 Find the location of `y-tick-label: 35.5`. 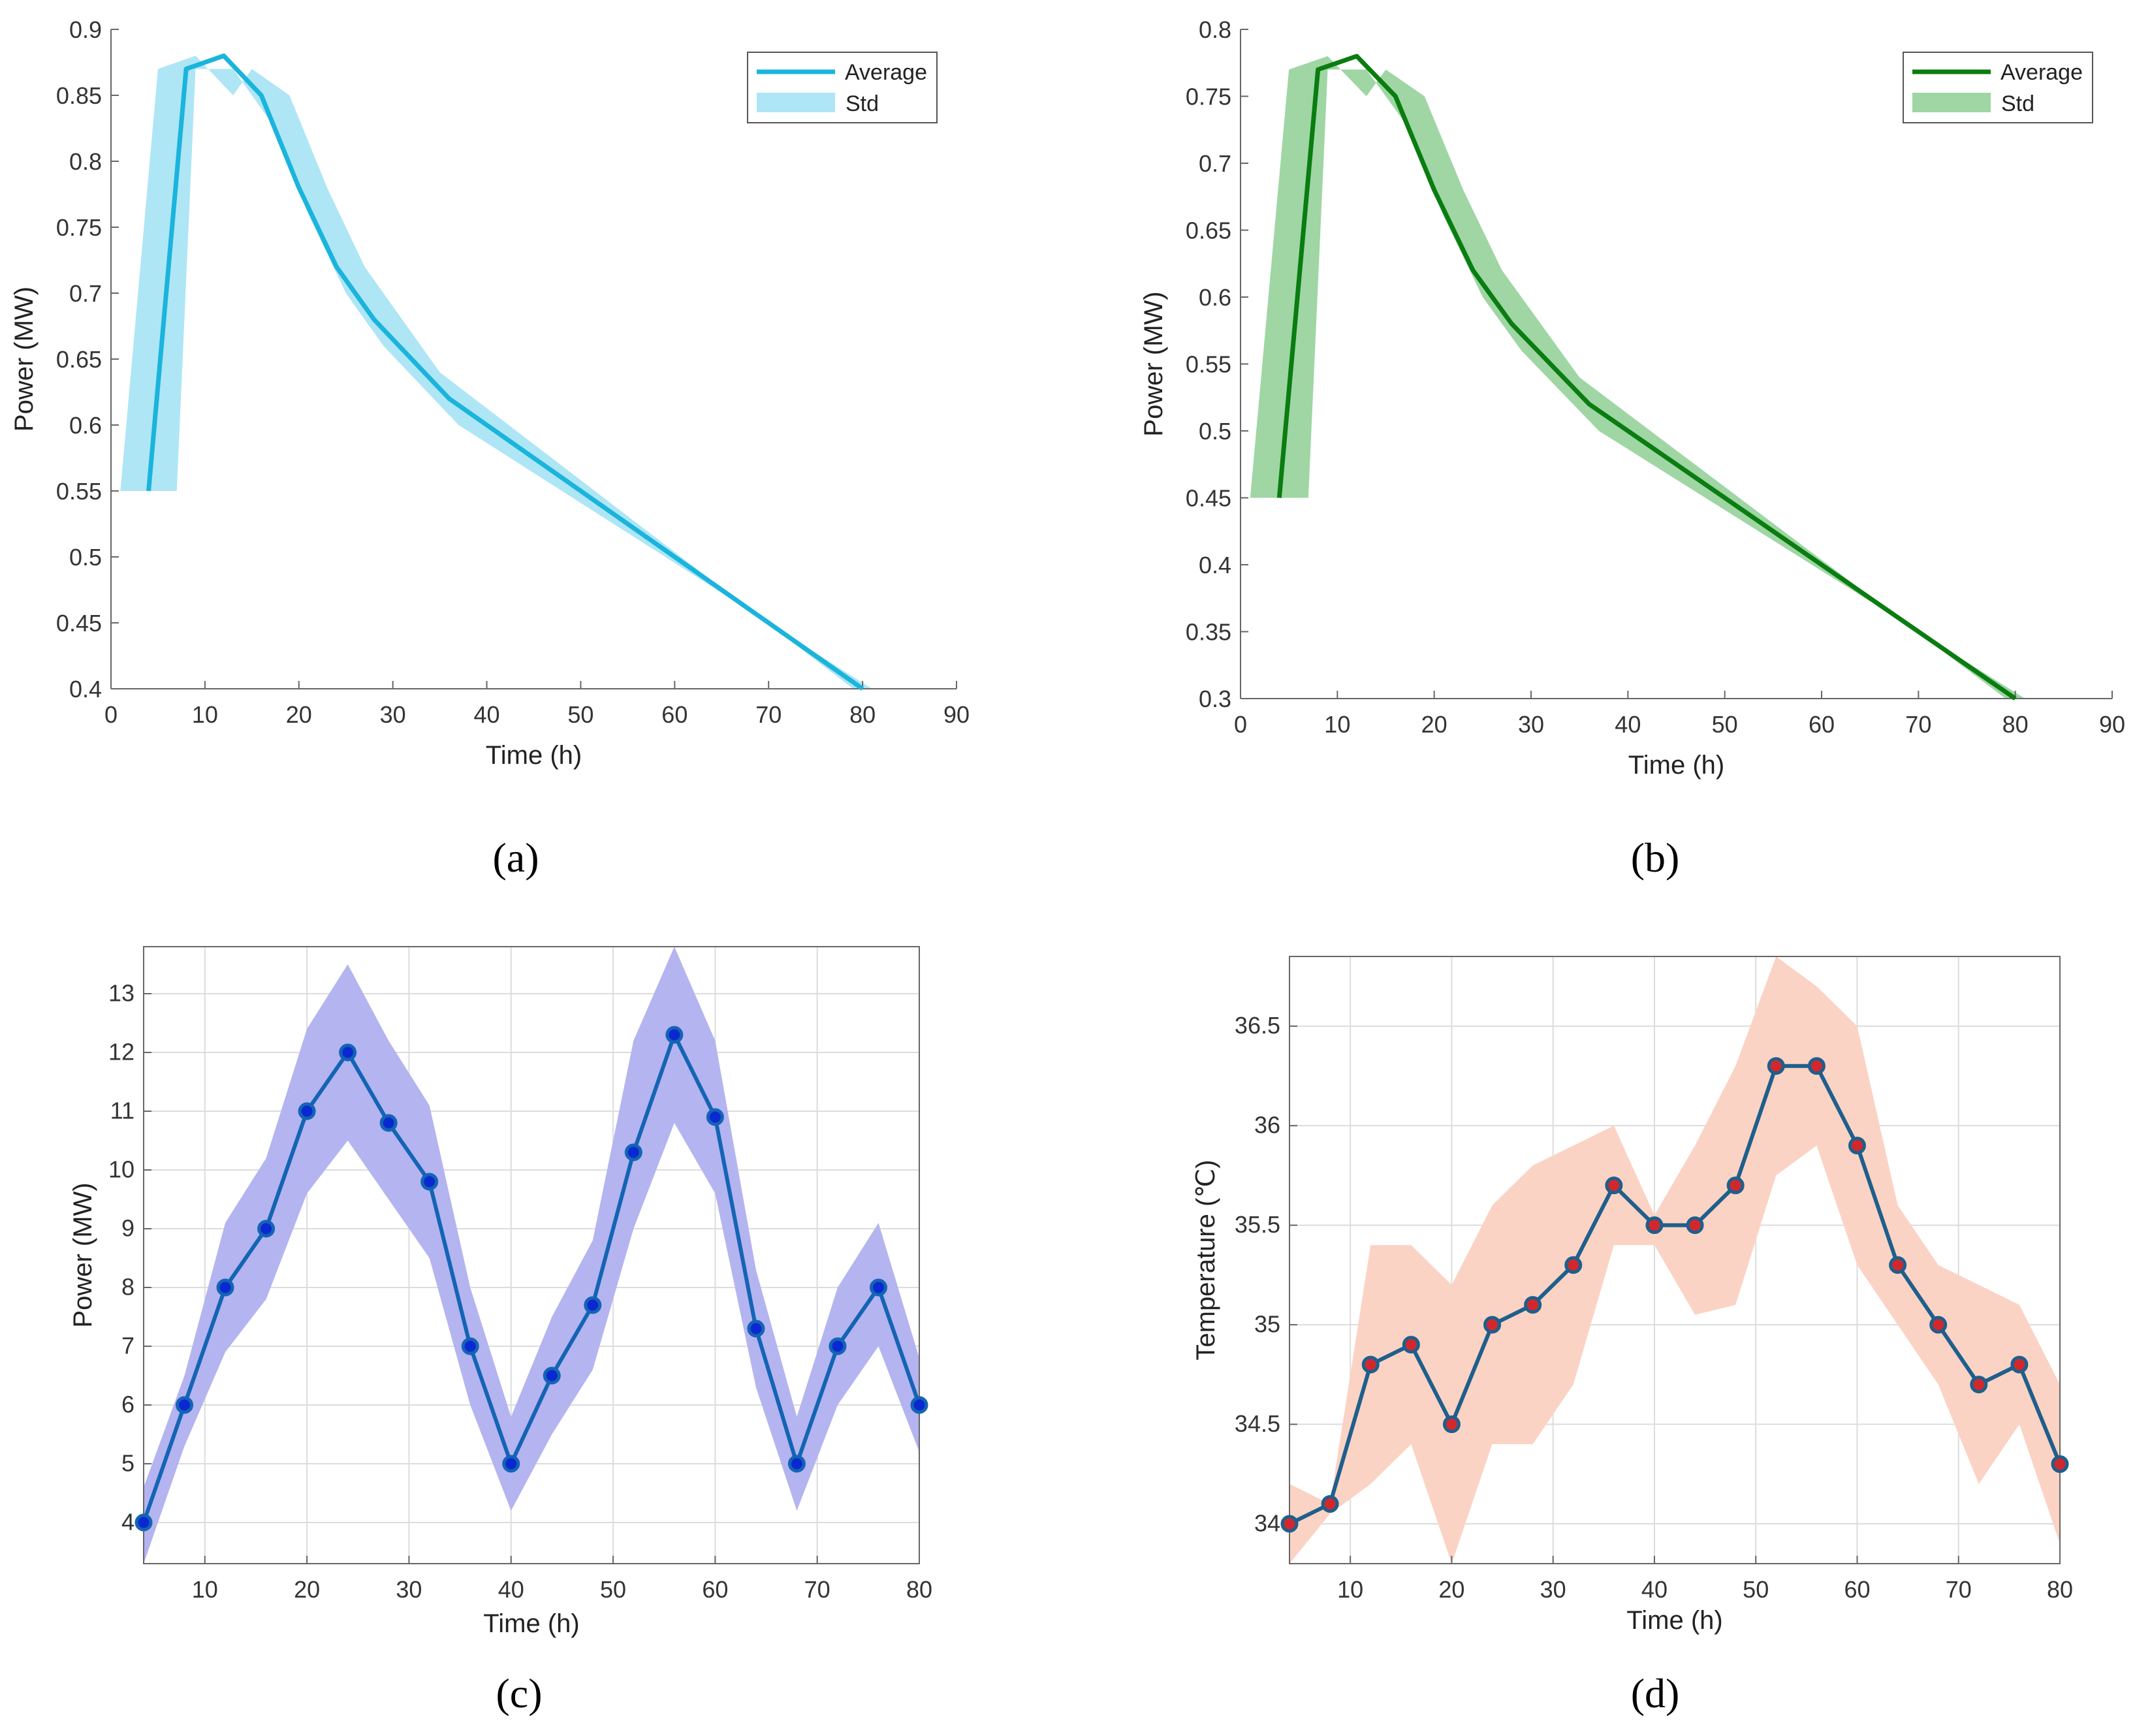

y-tick-label: 35.5 is located at coordinates (1257, 1224).